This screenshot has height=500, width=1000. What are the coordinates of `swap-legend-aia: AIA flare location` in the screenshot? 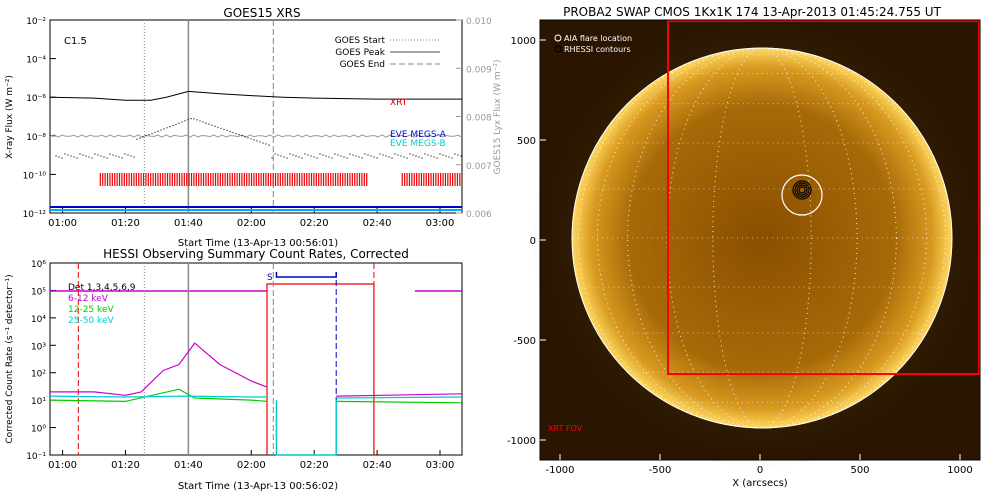 It's located at (598, 38).